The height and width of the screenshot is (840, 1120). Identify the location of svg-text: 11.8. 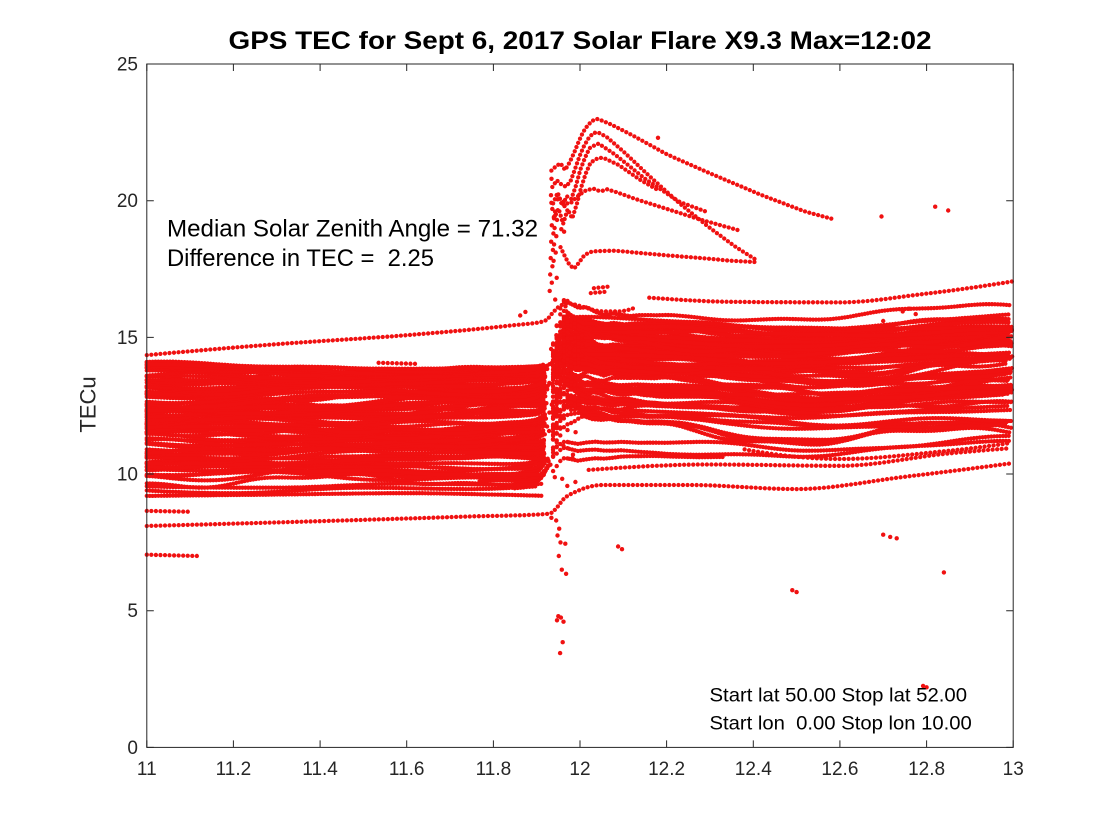
(494, 769).